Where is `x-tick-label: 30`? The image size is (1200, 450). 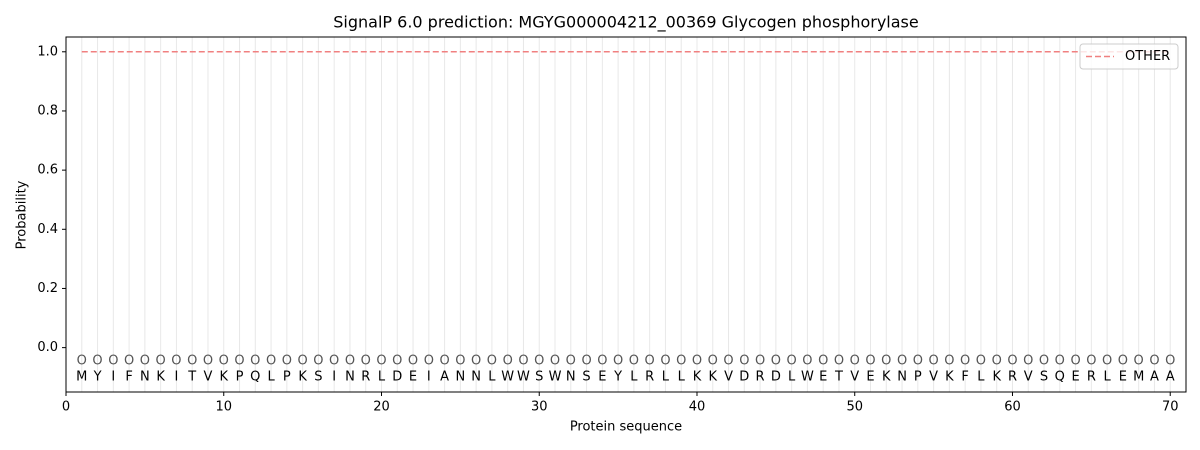 x-tick-label: 30 is located at coordinates (539, 407).